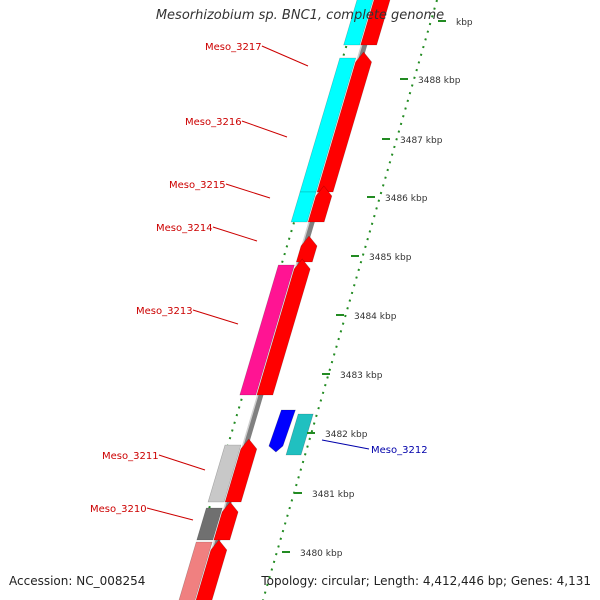  I want to click on scale-tick-label: 3488 kbp, so click(439, 81).